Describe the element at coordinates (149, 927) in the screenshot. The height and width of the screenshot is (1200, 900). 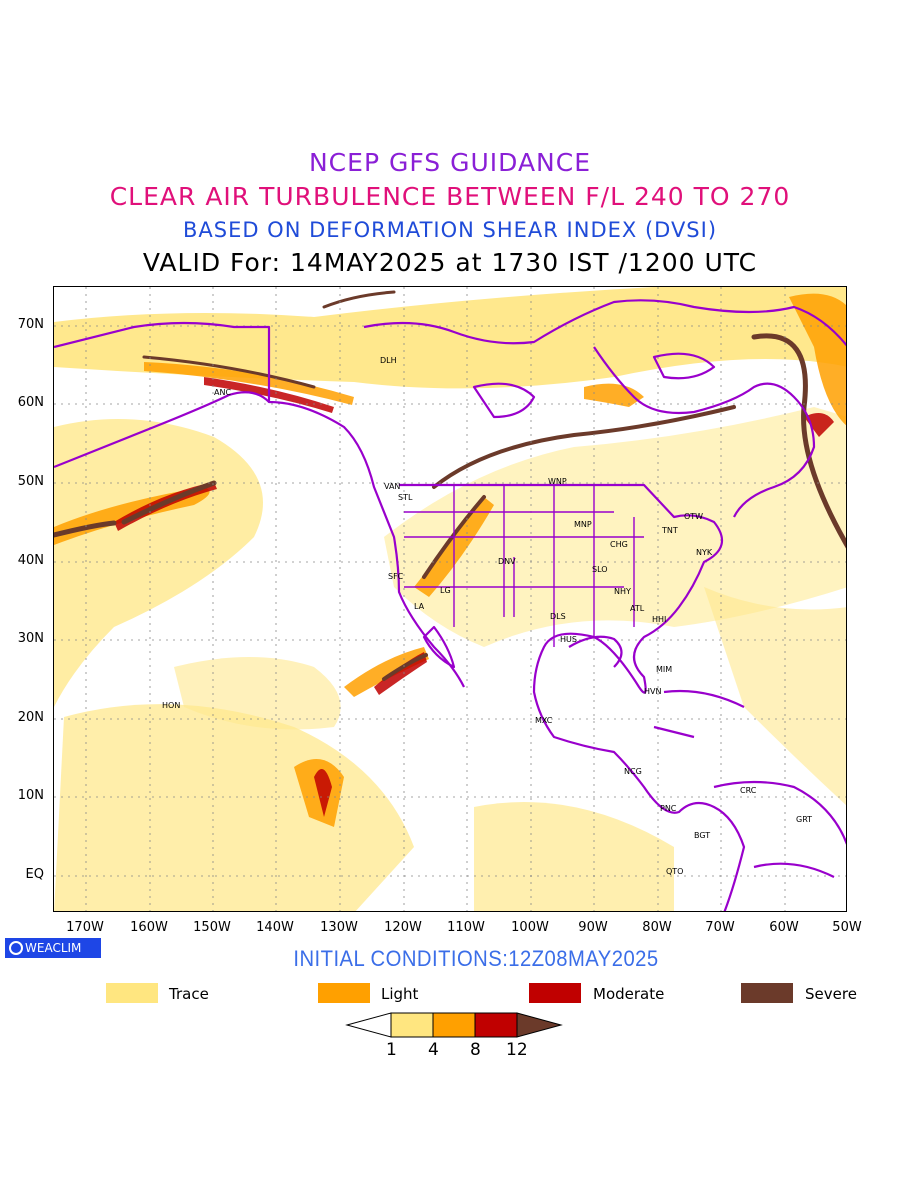
I see `lon-label-160w: 160W` at that location.